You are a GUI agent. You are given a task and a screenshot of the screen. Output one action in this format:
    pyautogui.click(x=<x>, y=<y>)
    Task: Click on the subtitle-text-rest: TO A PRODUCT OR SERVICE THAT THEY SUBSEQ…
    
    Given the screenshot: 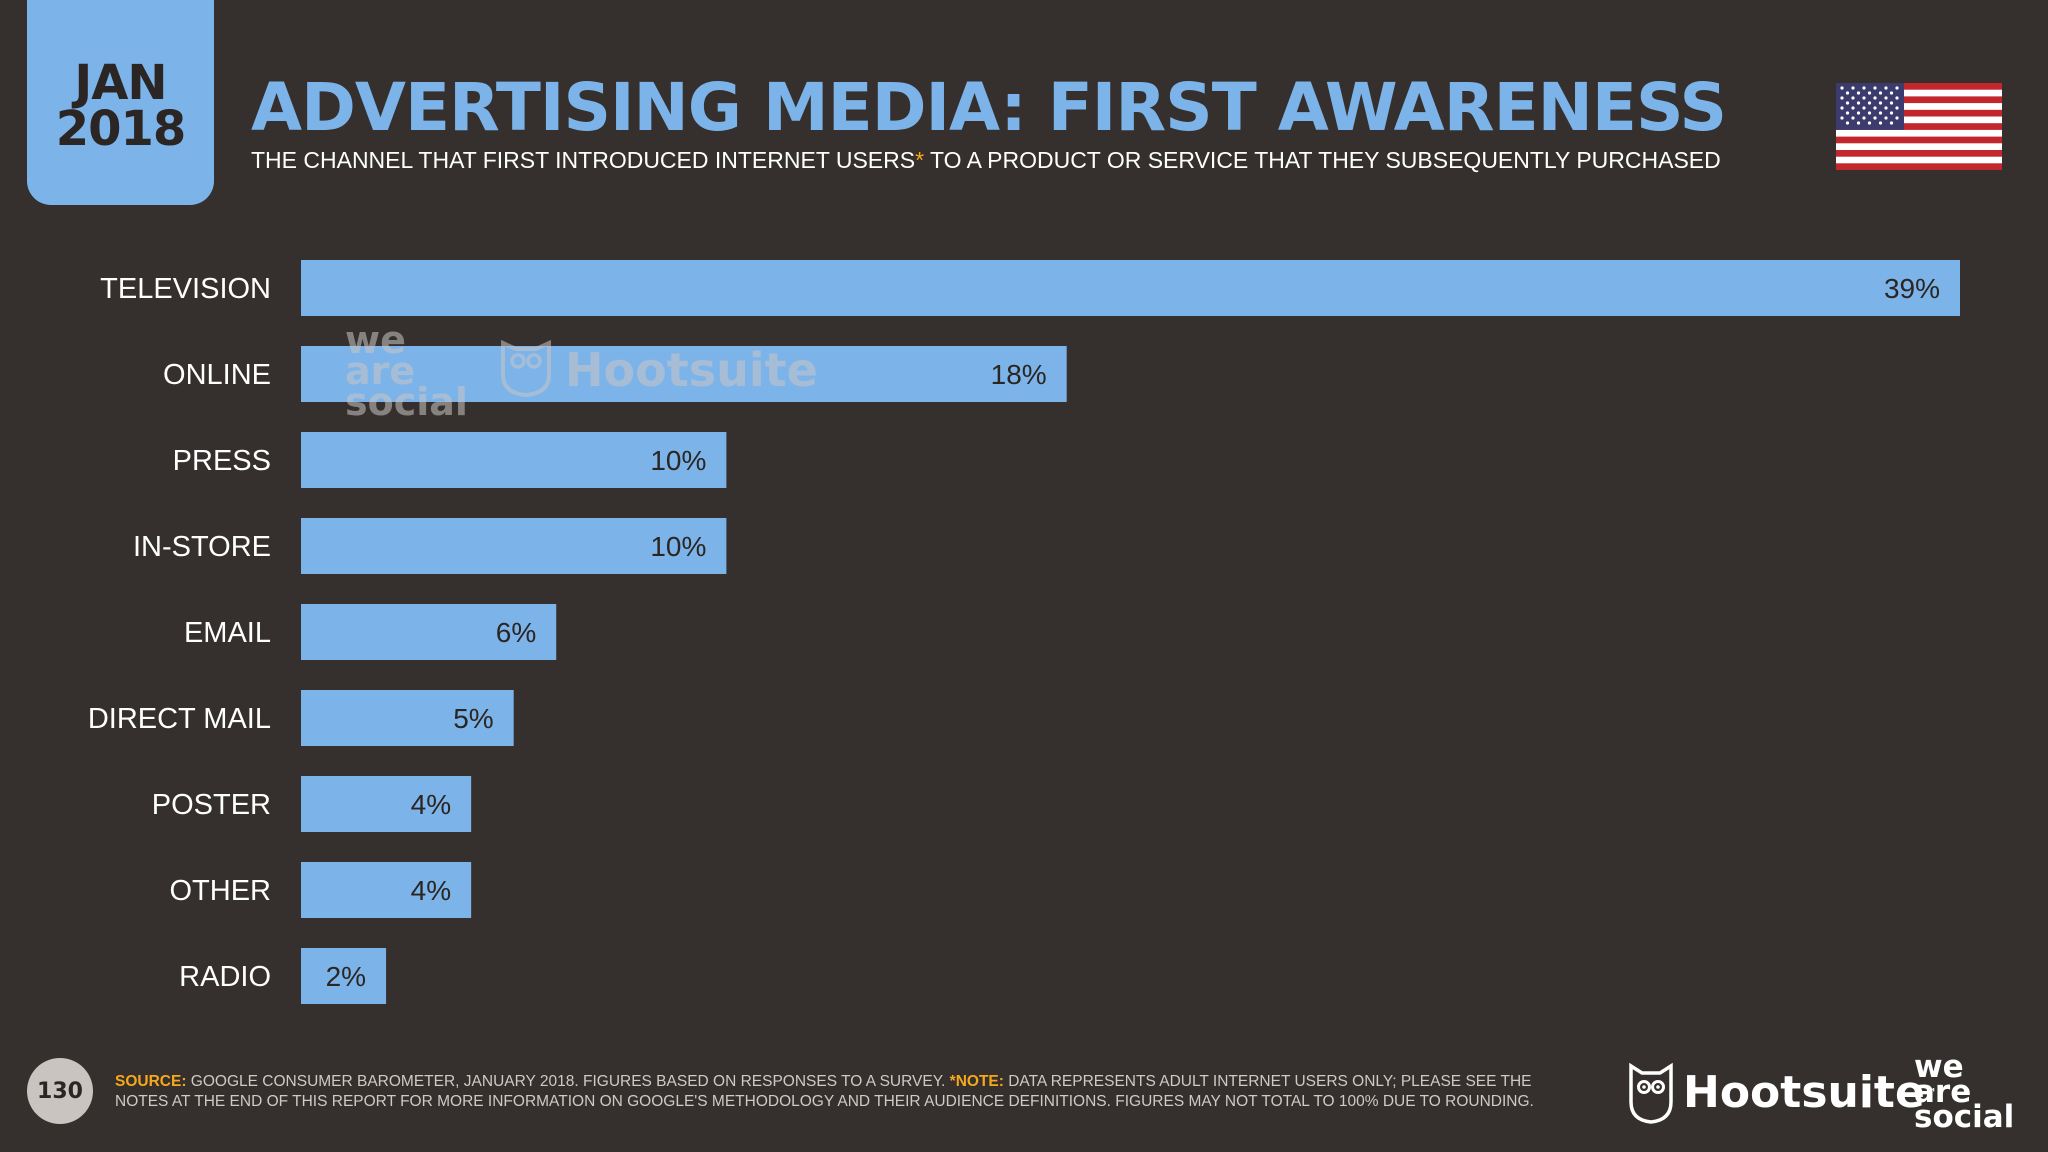 What is the action you would take?
    pyautogui.click(x=1322, y=160)
    